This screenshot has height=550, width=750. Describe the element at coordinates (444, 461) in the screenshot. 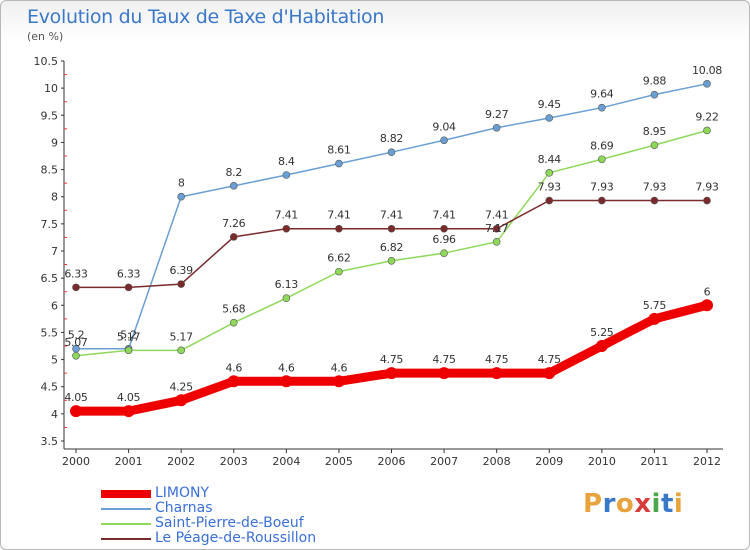

I see `x-tick-label: 2007` at that location.